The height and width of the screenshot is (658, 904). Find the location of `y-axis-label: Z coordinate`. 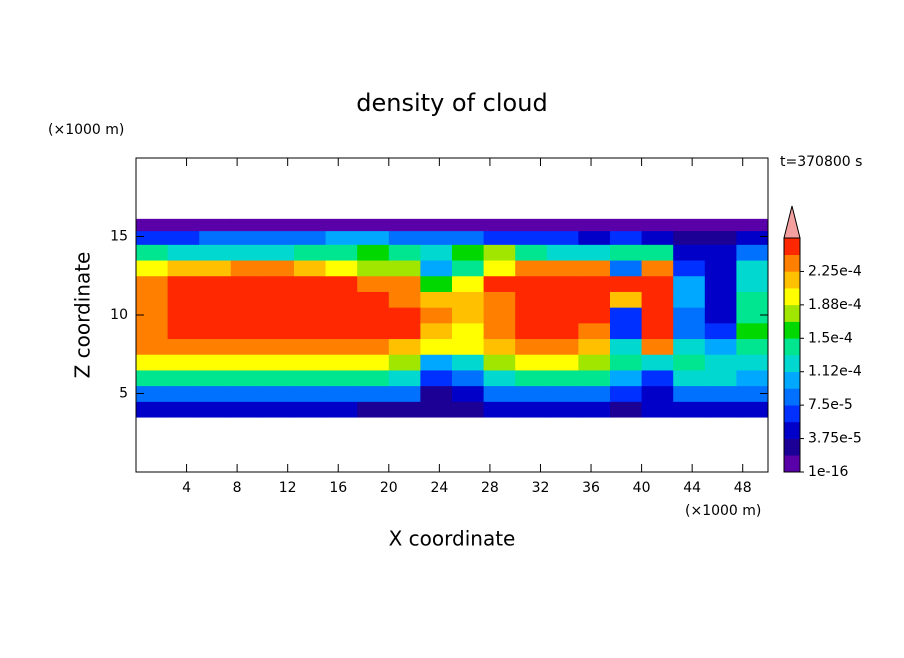

y-axis-label: Z coordinate is located at coordinates (83, 315).